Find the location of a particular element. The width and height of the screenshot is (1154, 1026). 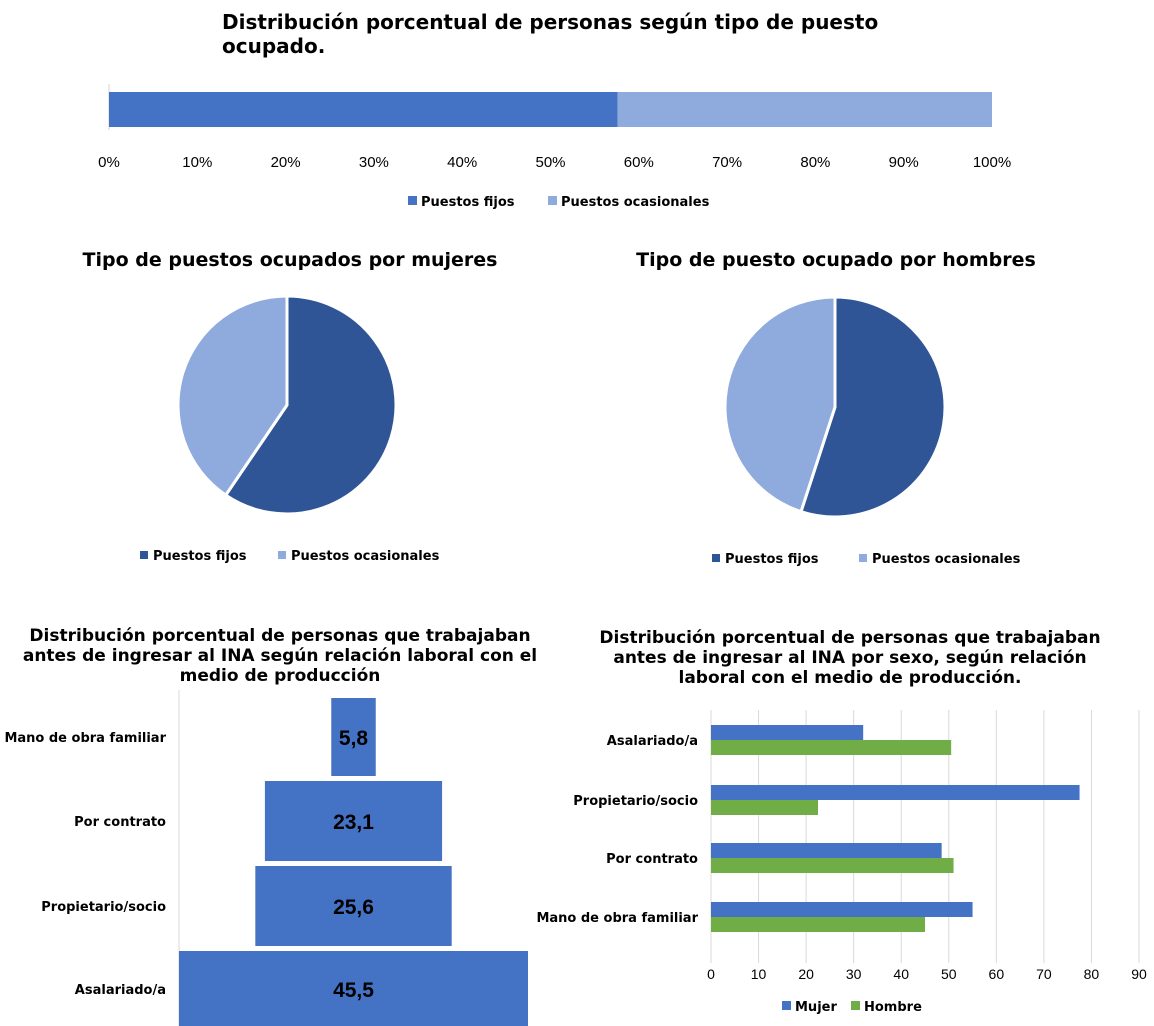

funnel-value-label: 23,1 is located at coordinates (353, 822).